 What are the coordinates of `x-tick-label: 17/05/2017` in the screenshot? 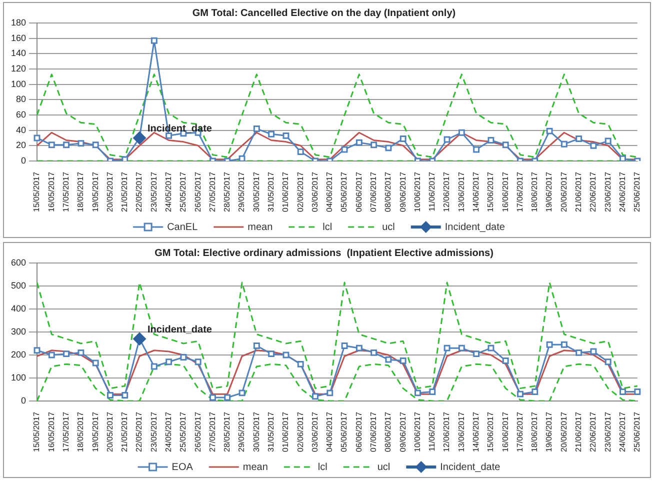 It's located at (66, 191).